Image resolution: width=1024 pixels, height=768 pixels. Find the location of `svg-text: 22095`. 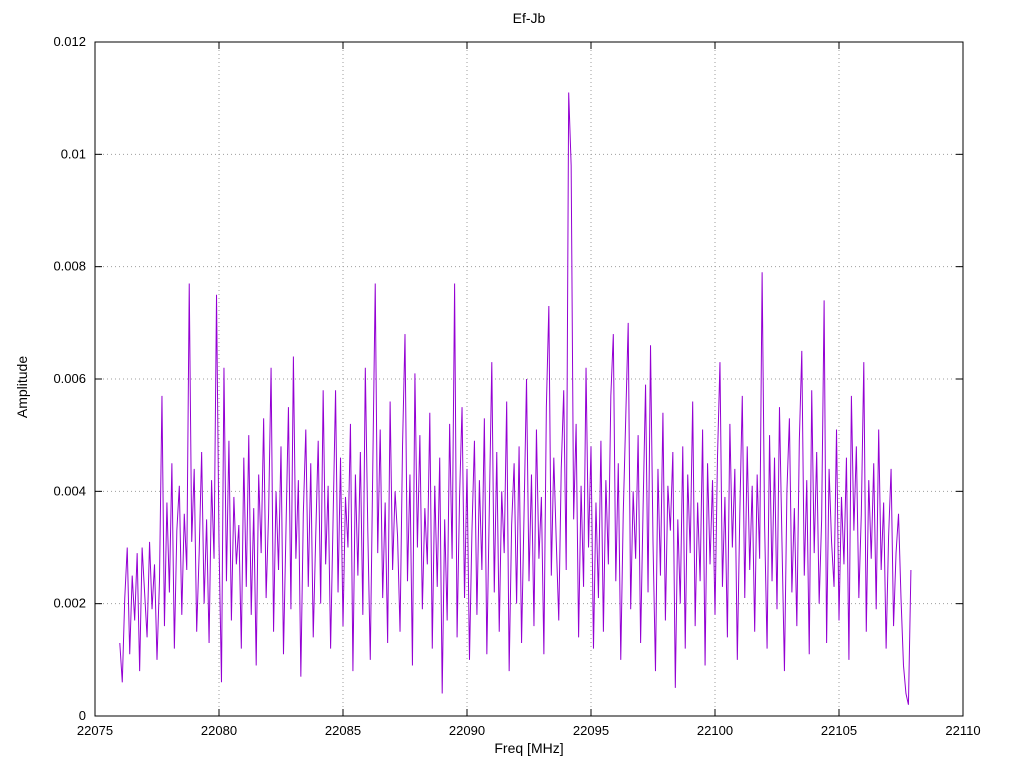

svg-text: 22095 is located at coordinates (591, 730).